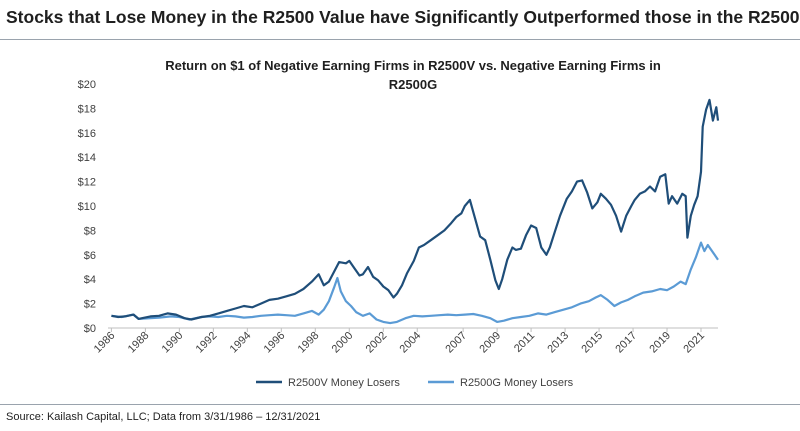 The width and height of the screenshot is (800, 431). What do you see at coordinates (343, 343) in the screenshot?
I see `x-tick-label: 2000` at bounding box center [343, 343].